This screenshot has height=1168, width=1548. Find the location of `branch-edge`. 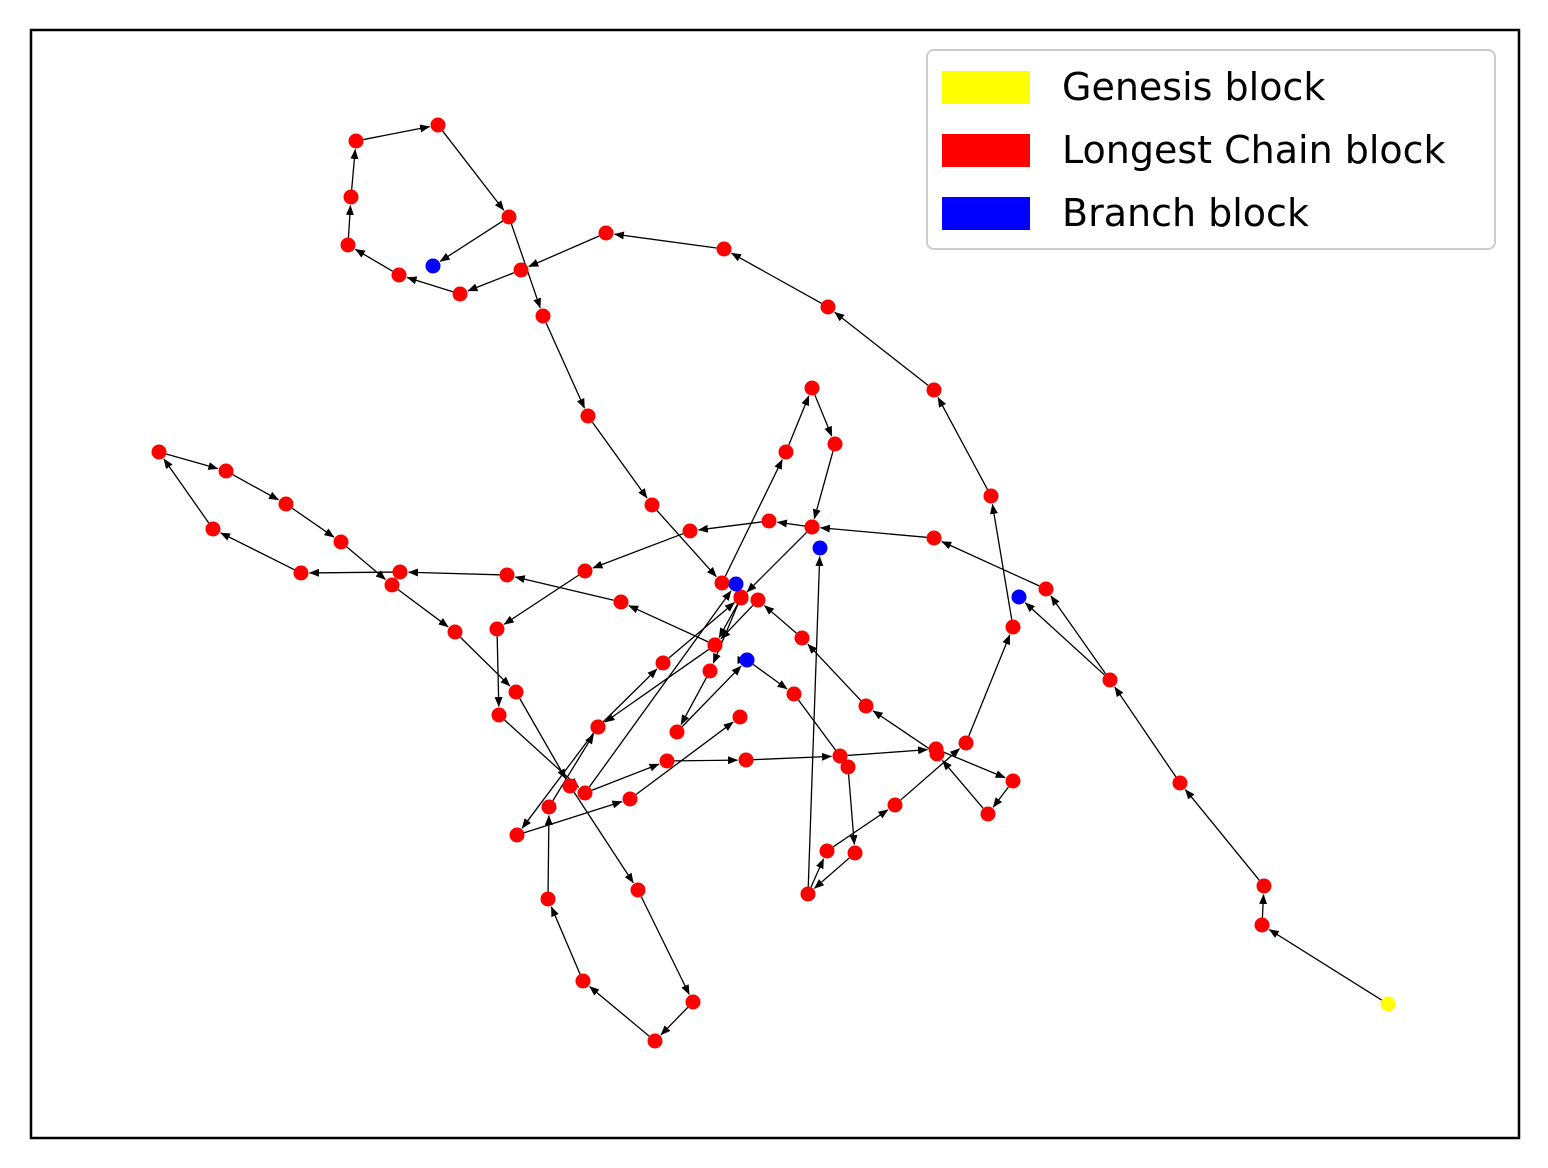

branch-edge is located at coordinates (1064, 639).